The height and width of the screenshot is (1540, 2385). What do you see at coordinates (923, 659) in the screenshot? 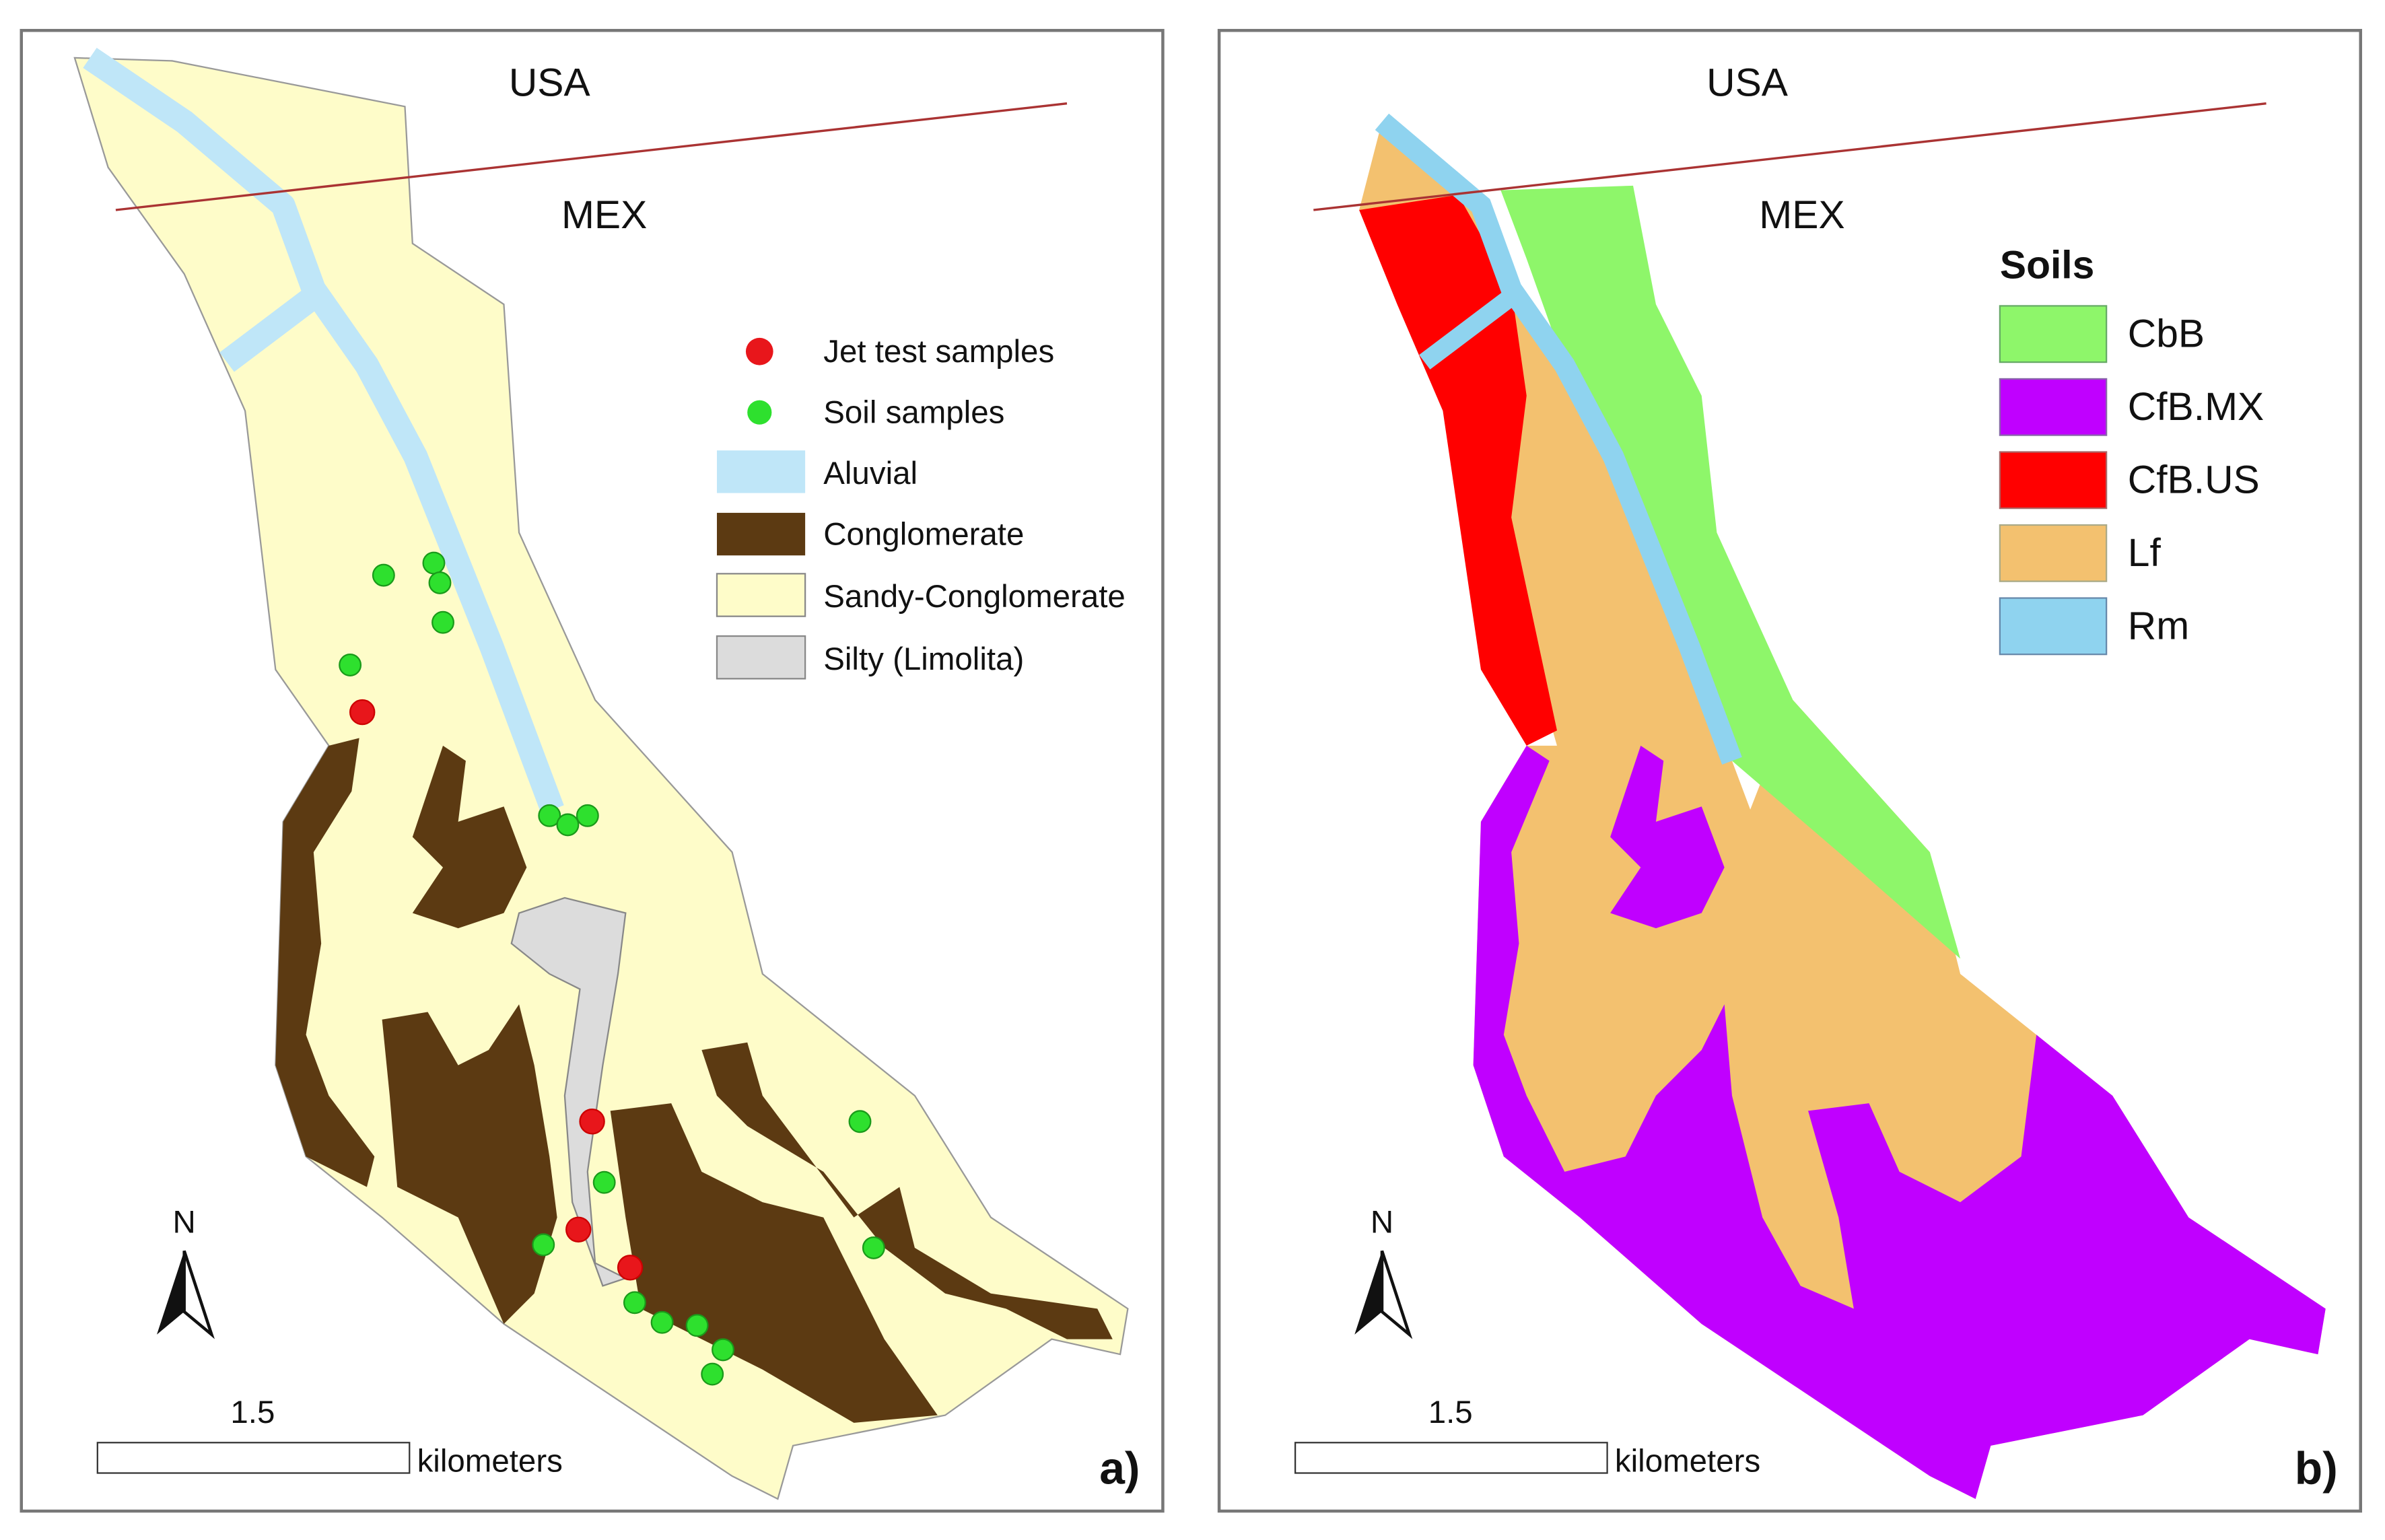
I see `legend-label: Silty (Limolita)` at bounding box center [923, 659].